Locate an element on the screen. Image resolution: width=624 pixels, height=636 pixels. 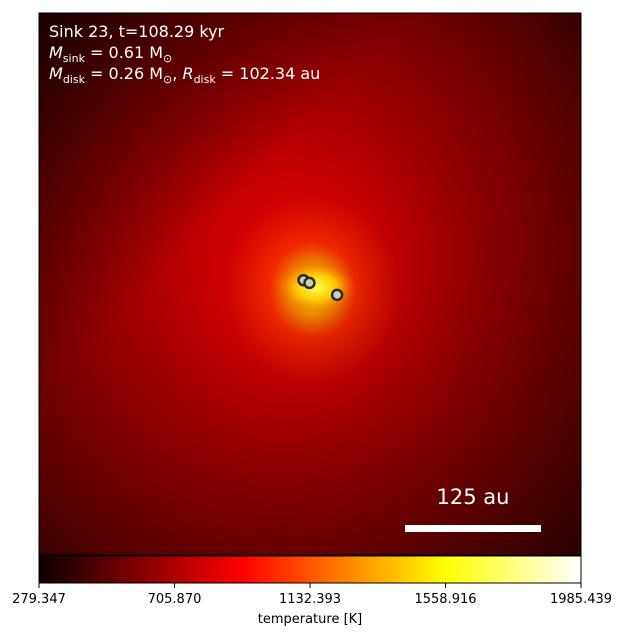
scalebar is located at coordinates (473, 528).